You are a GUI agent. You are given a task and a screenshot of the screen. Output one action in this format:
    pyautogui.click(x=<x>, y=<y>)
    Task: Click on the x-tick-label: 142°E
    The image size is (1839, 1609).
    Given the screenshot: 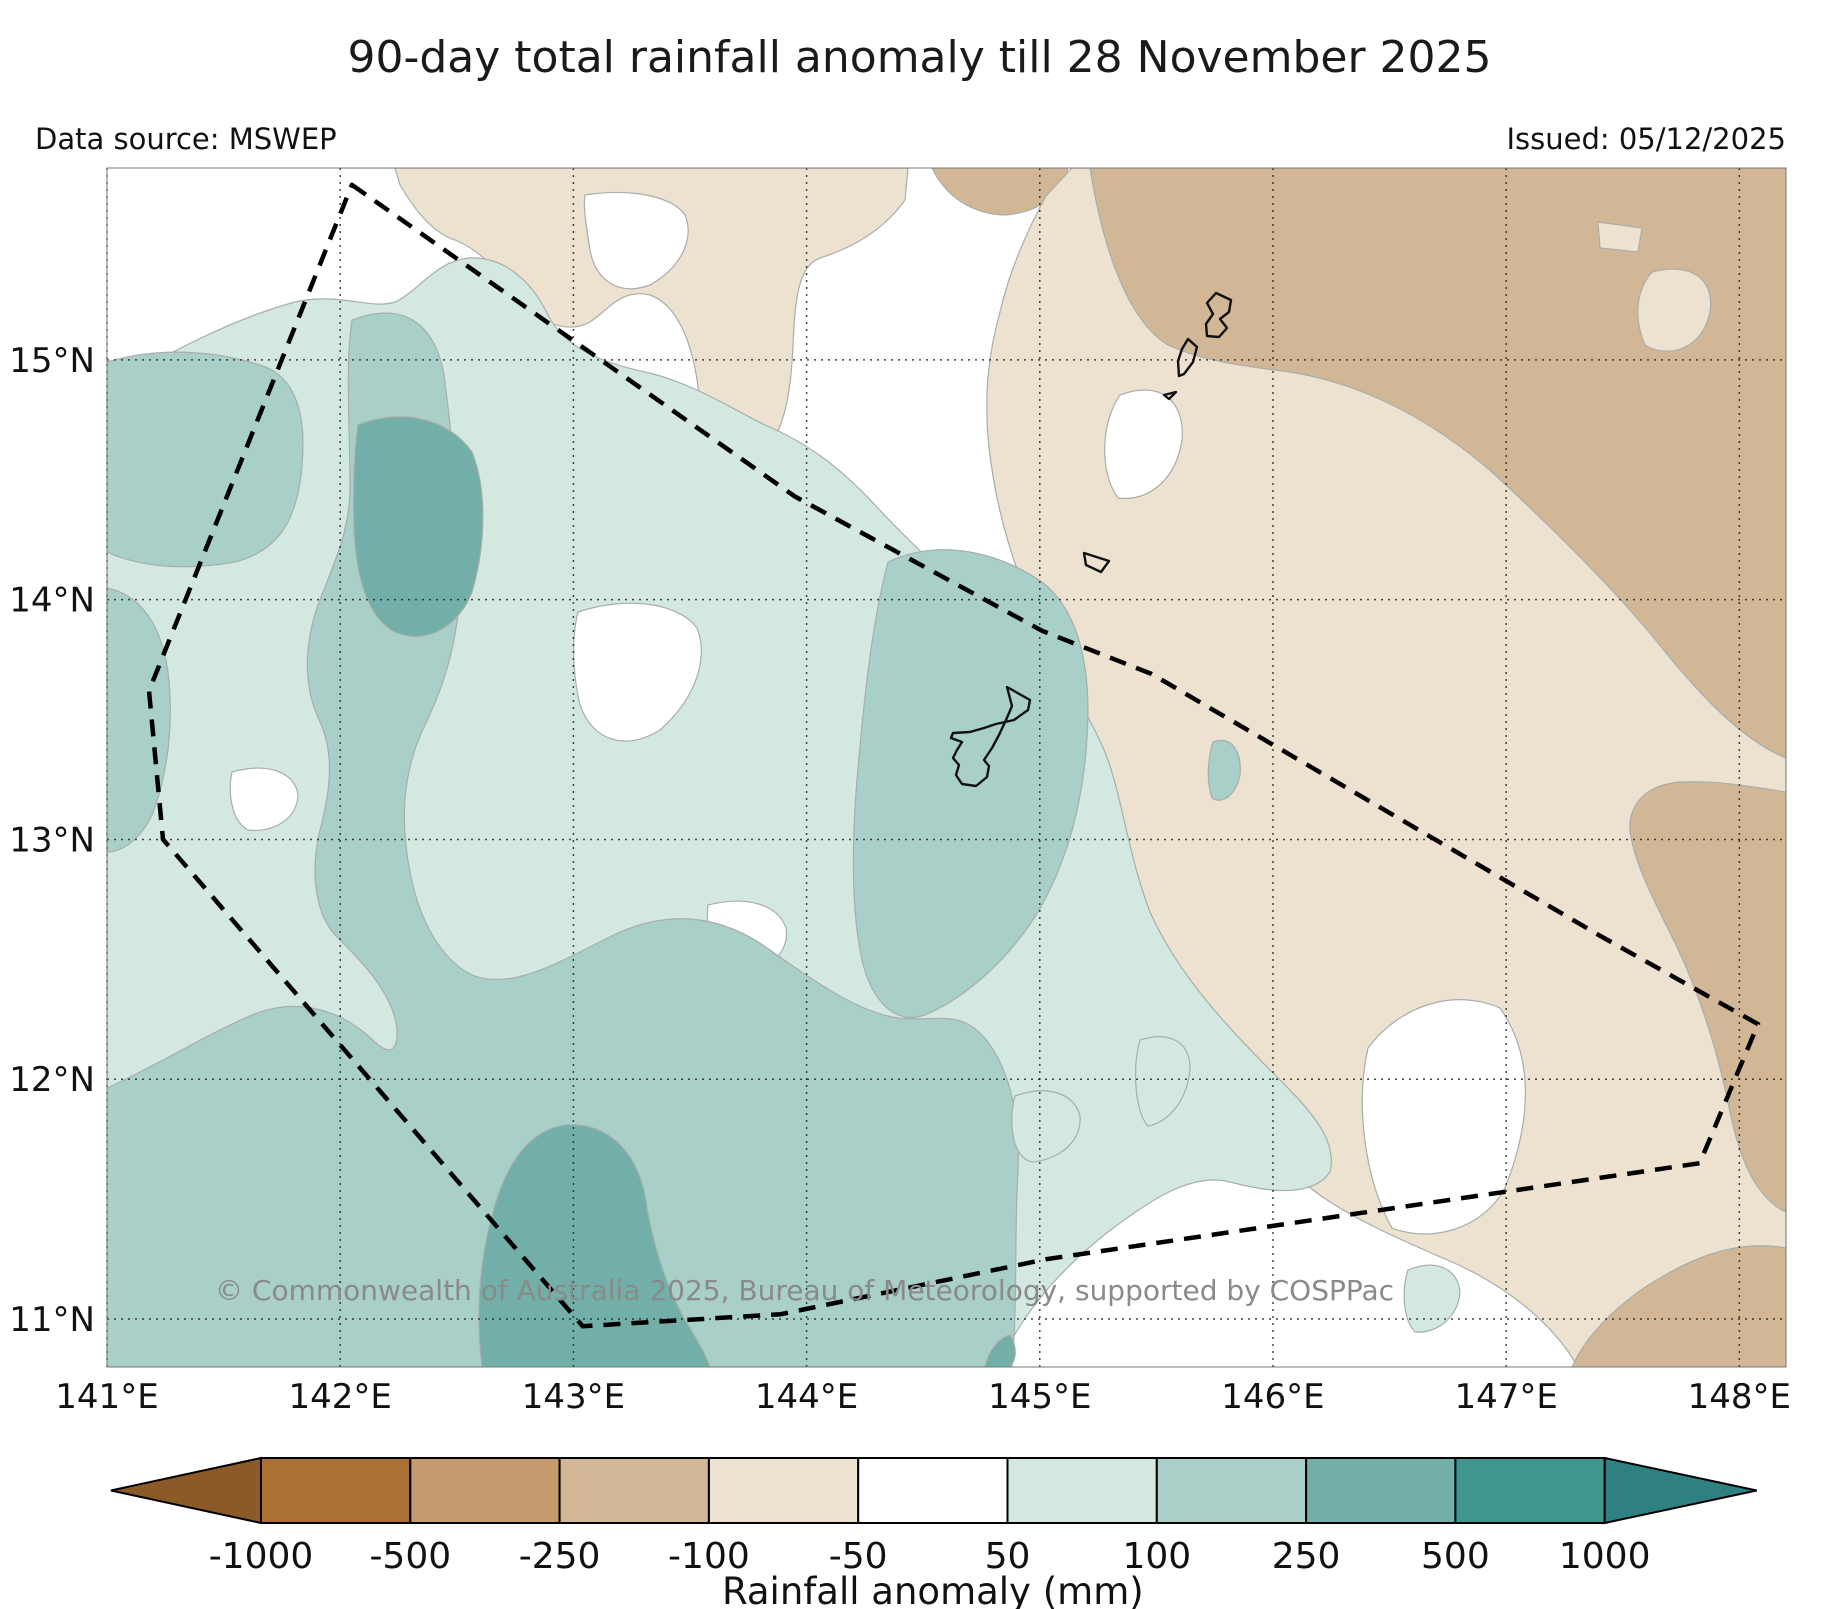 What is the action you would take?
    pyautogui.click(x=339, y=1397)
    